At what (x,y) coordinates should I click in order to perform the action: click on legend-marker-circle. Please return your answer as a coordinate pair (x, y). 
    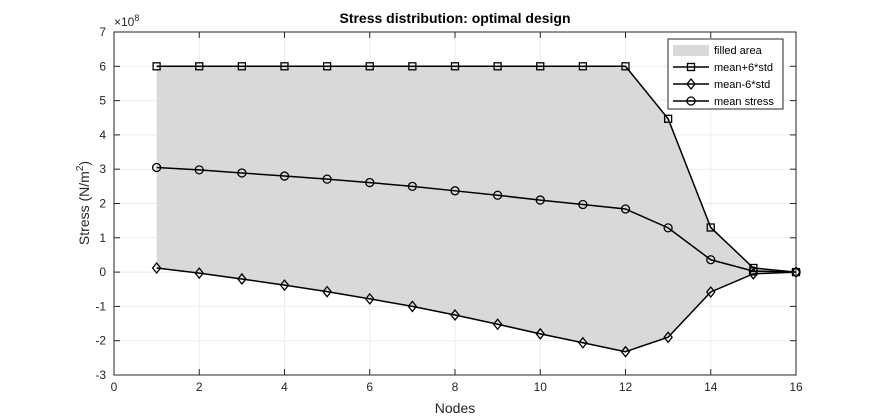
    Looking at the image, I should click on (691, 101).